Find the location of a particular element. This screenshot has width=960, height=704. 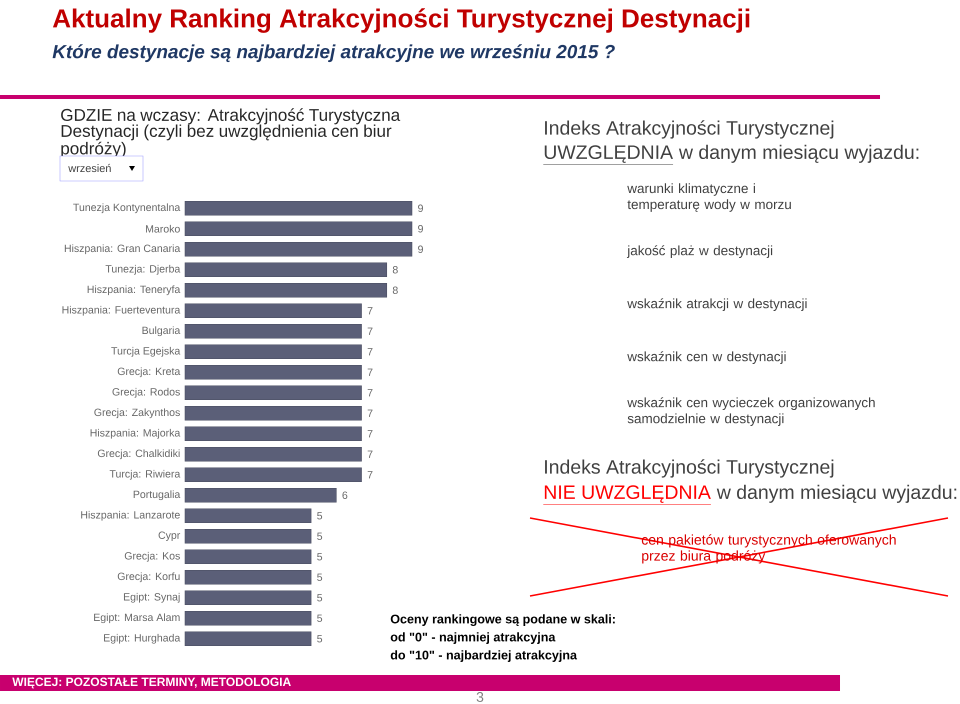

y-tick-label: Egipt: Hurghada is located at coordinates (142, 639).